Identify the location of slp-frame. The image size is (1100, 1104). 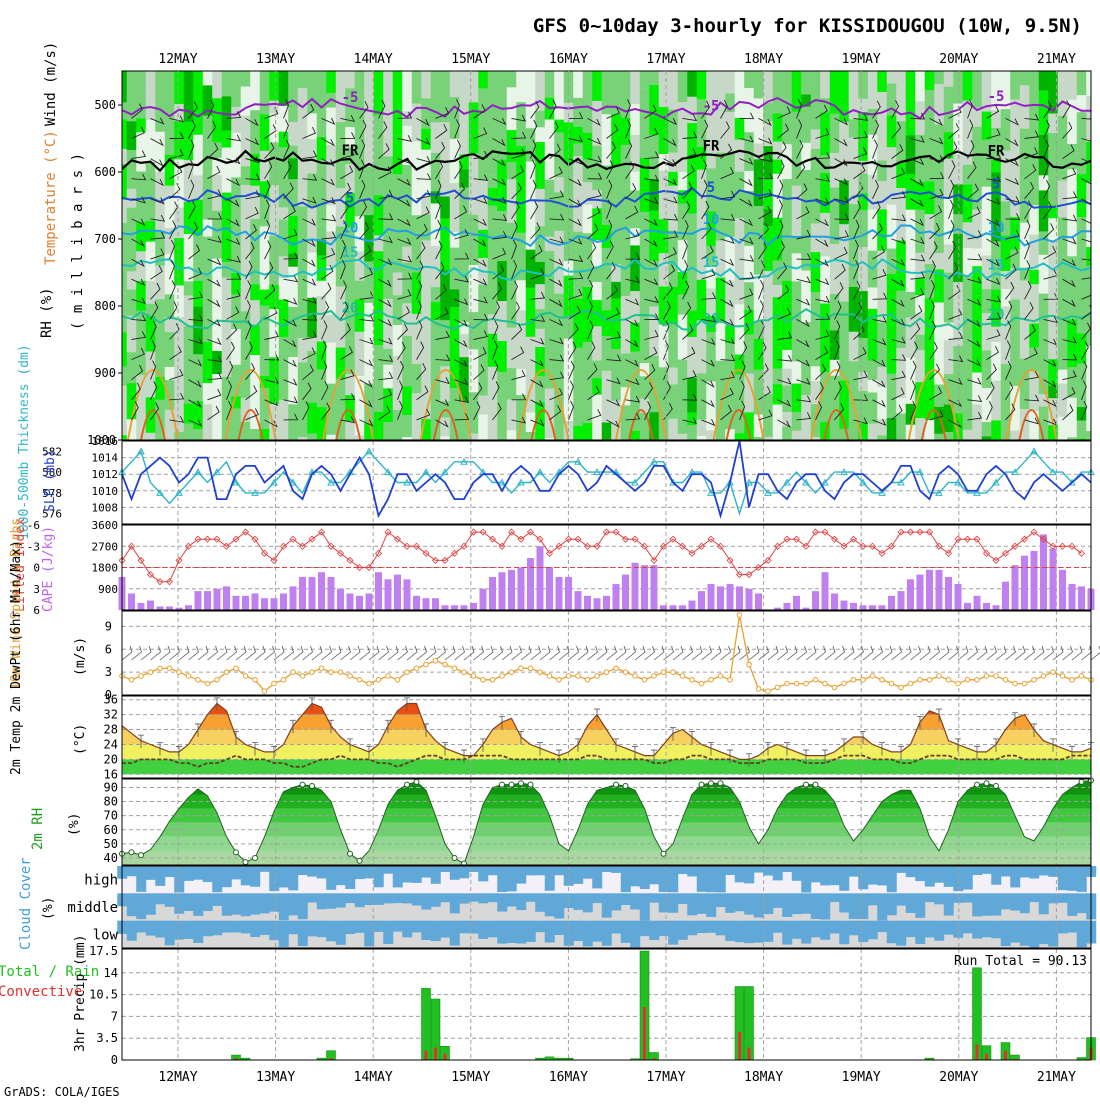
(606, 482).